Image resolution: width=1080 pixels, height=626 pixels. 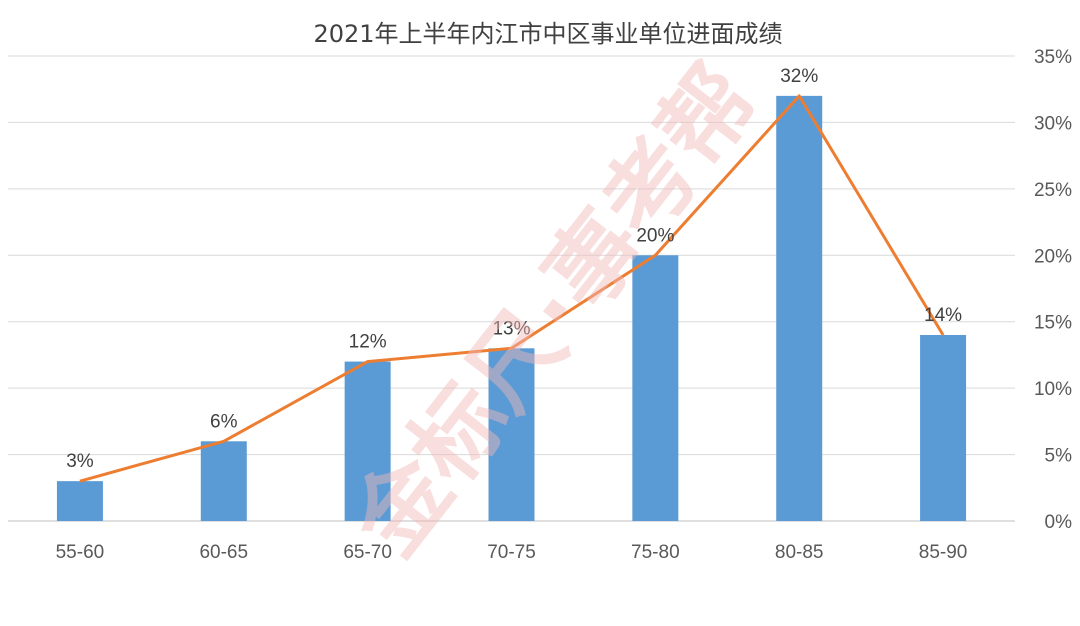 I want to click on y-tick-label: 5%, so click(x=1059, y=456).